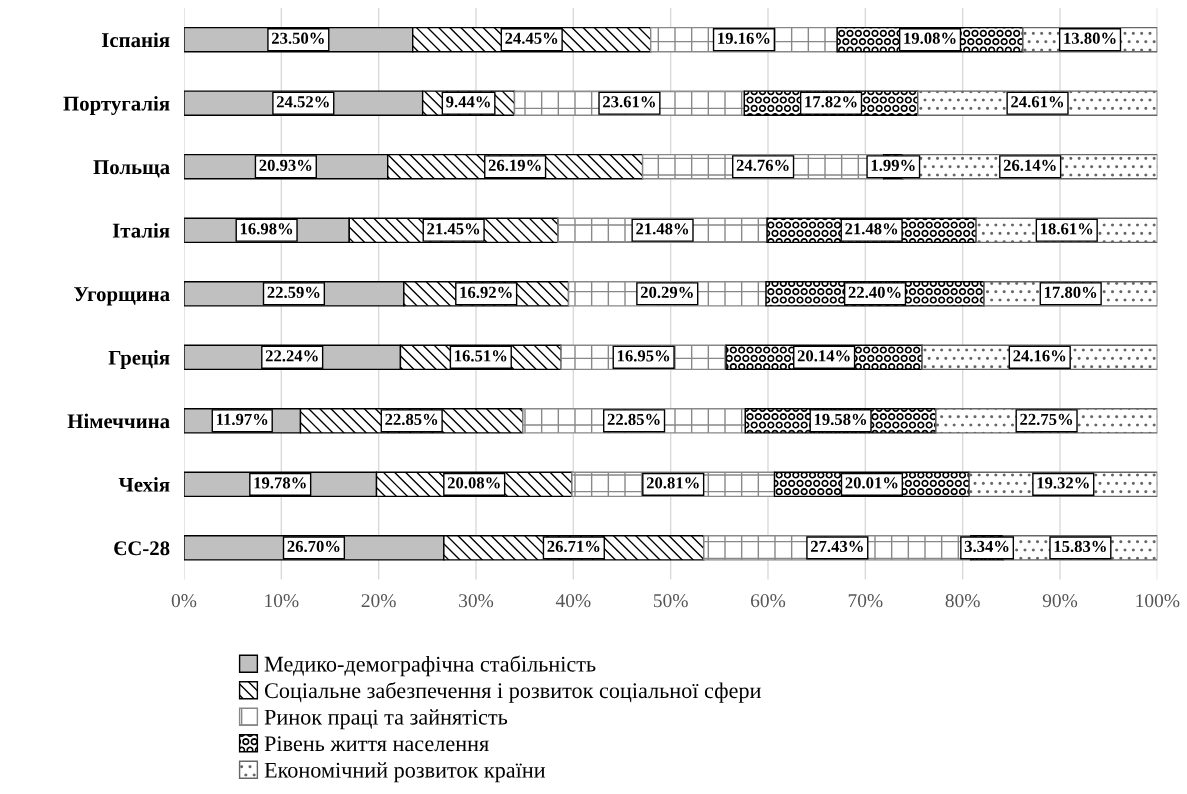  I want to click on legend-label: Соціальне забезпечення і розвиток соціальної сфери, so click(512, 692).